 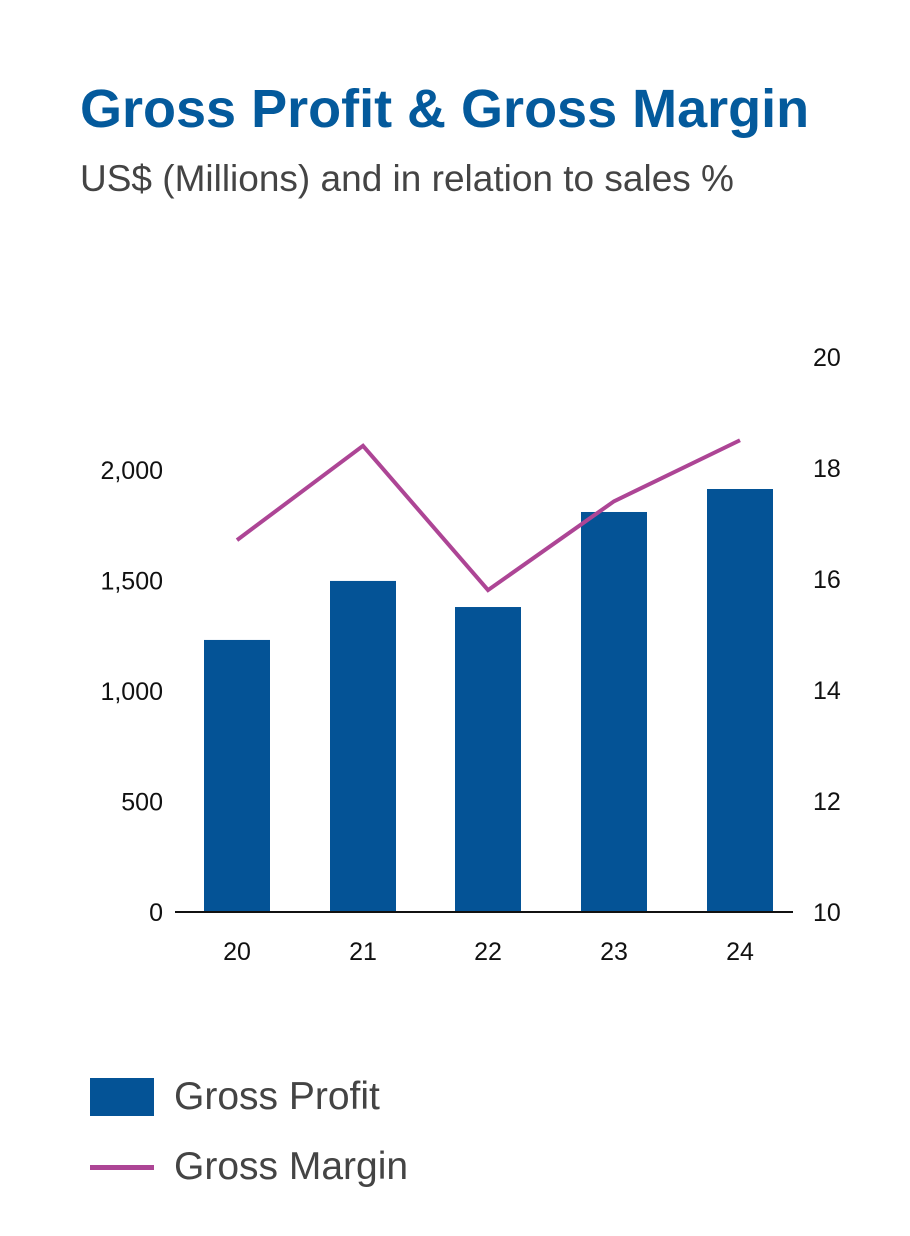 I want to click on legend-gross-margin: Gross Margin, so click(x=249, y=1167).